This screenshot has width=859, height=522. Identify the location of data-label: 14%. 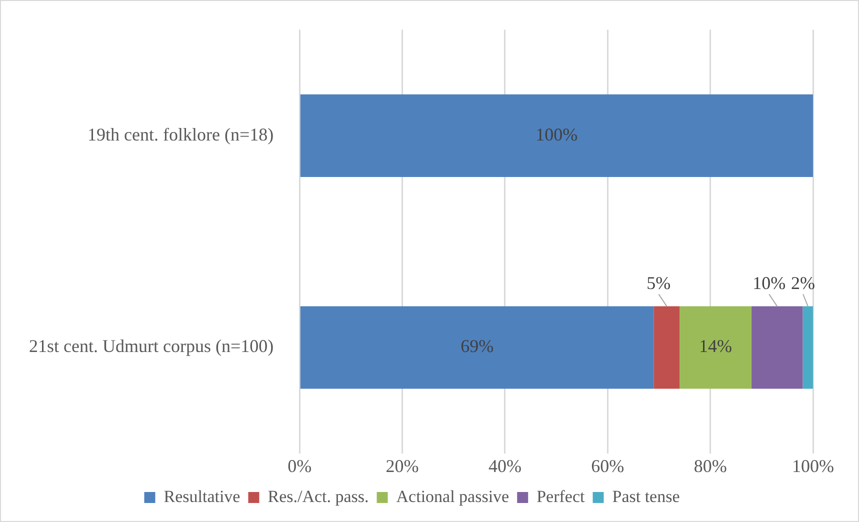
(715, 346).